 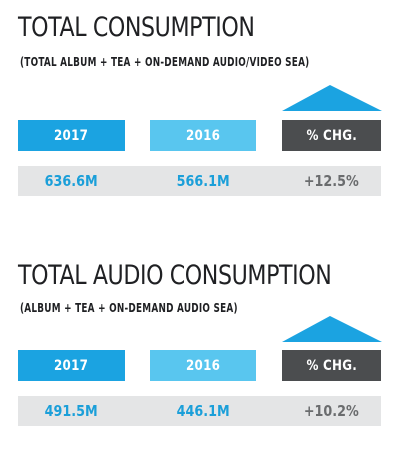 What do you see at coordinates (71, 411) in the screenshot?
I see `value-2017: 491.5M` at bounding box center [71, 411].